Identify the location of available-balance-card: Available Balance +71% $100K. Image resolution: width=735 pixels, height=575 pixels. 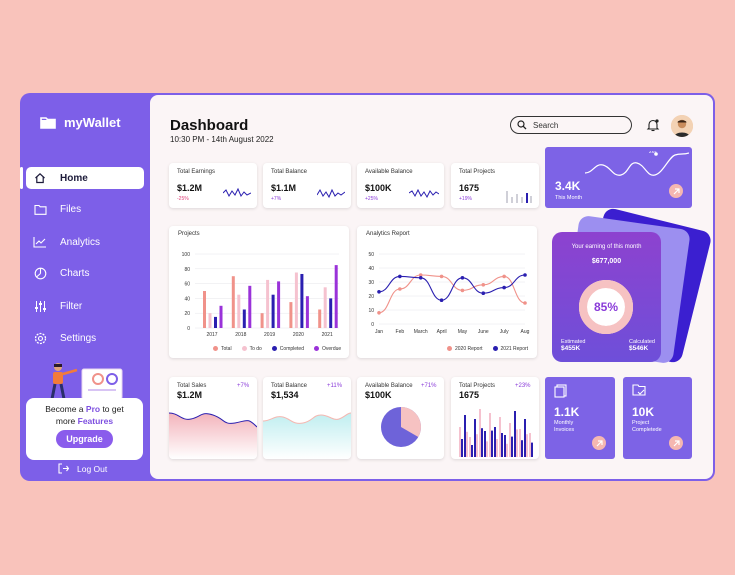
(400, 418).